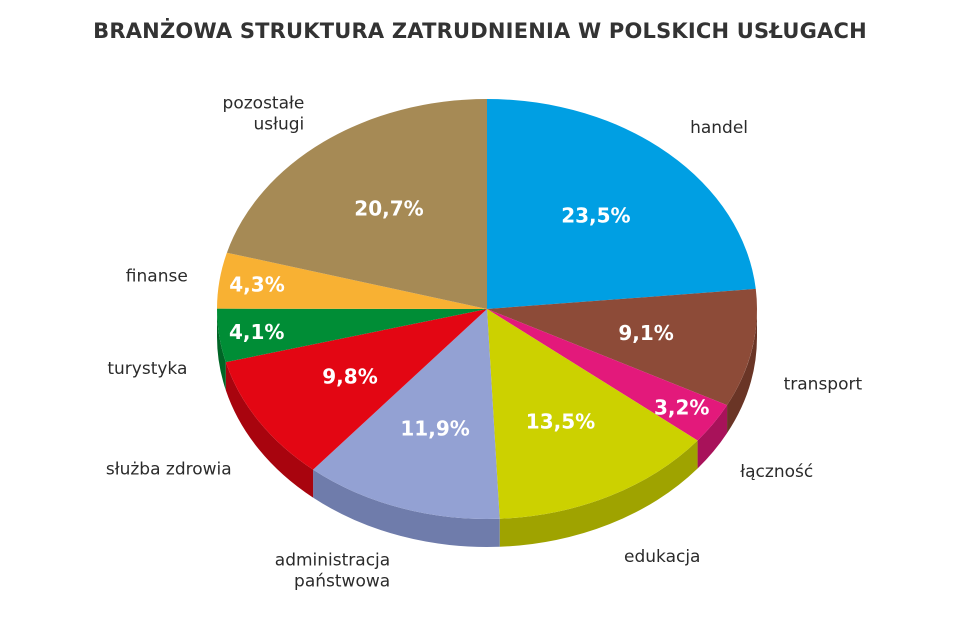 This screenshot has width=960, height=640. What do you see at coordinates (662, 557) in the screenshot?
I see `category-label-edukacja: edukacja` at bounding box center [662, 557].